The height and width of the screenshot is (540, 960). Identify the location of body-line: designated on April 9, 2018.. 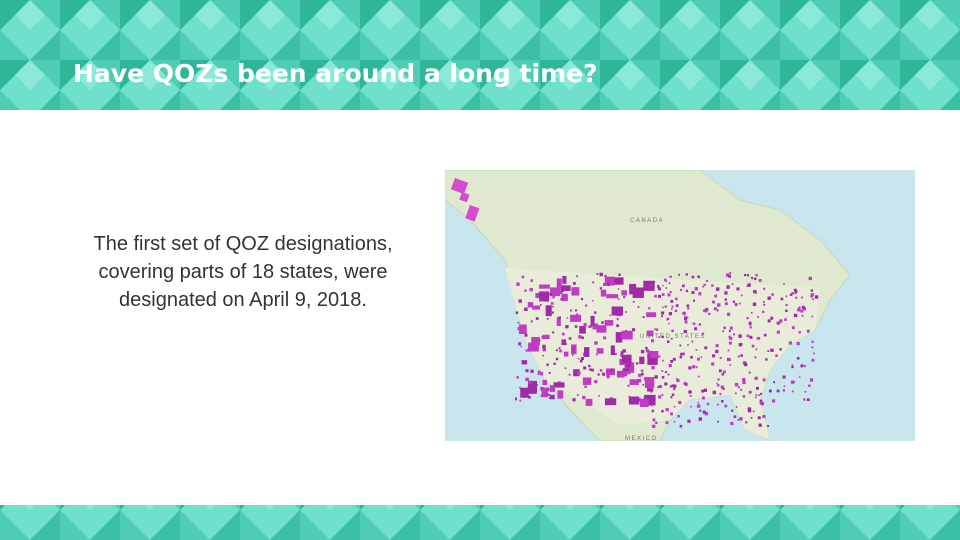
(243, 300).